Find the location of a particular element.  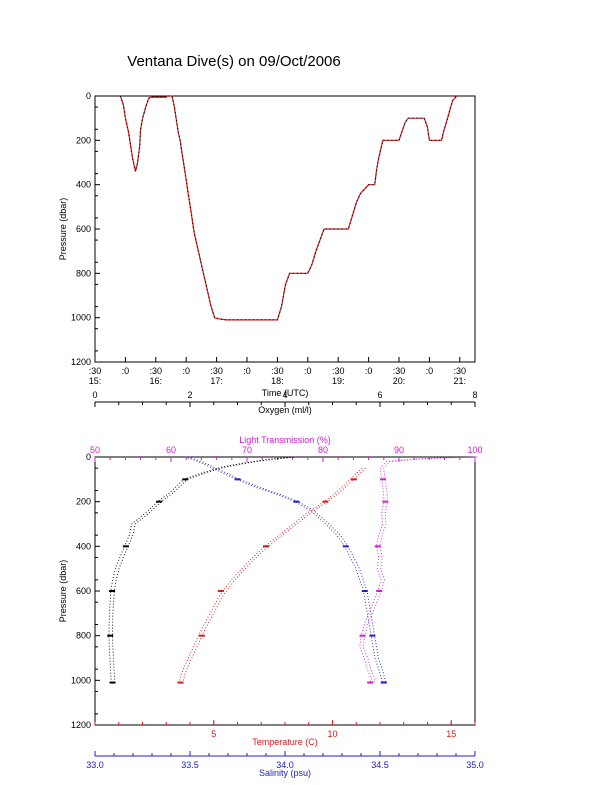

light-tick-label: 50 is located at coordinates (95, 450).